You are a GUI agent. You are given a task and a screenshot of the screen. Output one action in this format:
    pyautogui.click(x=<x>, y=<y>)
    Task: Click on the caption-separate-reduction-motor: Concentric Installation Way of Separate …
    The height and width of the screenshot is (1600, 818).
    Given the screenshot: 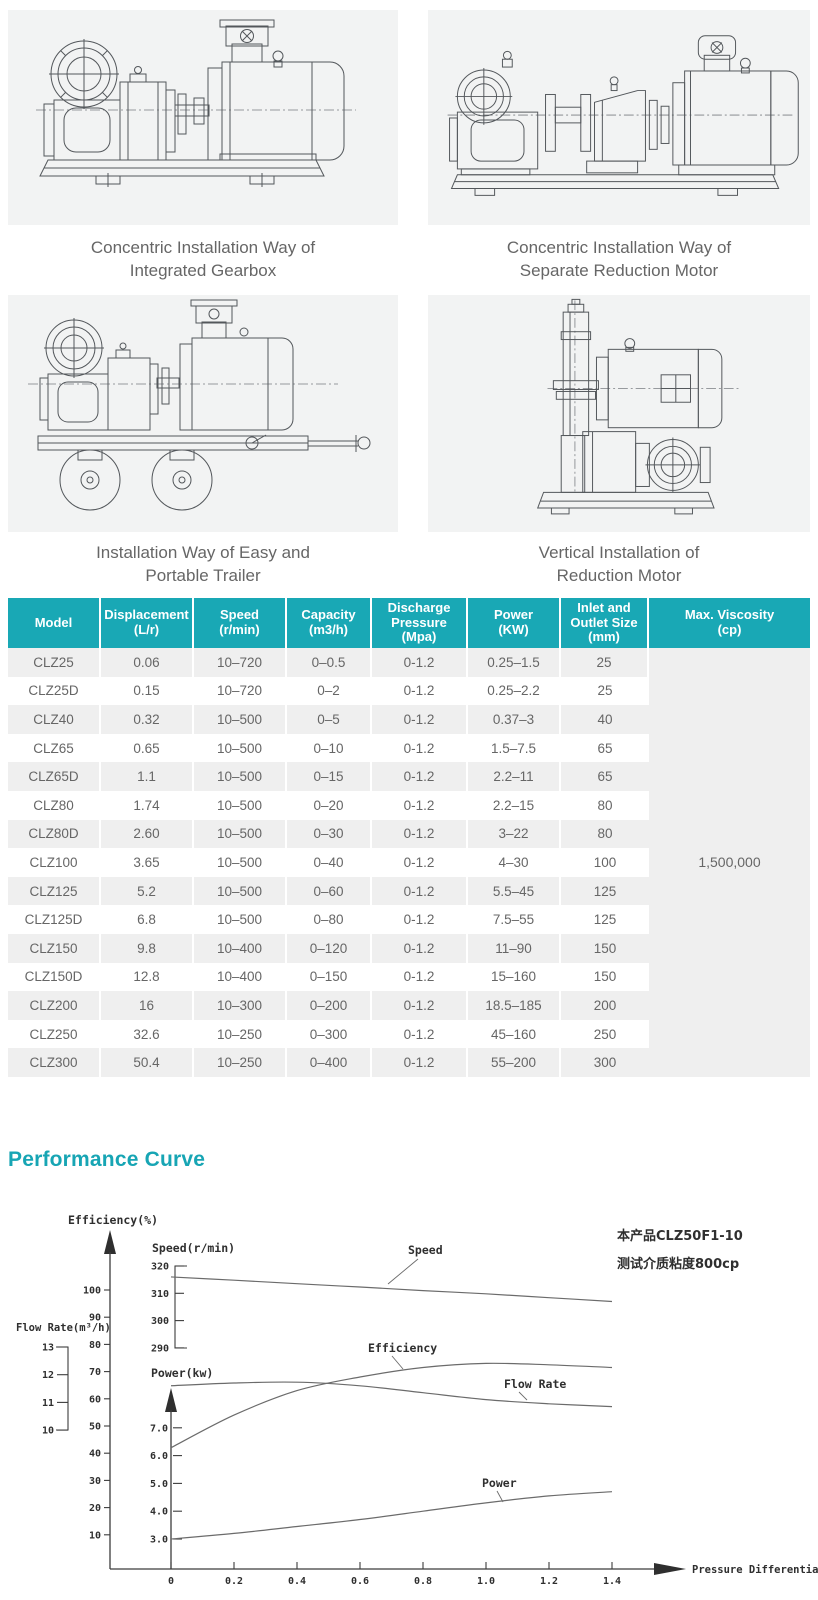 What is the action you would take?
    pyautogui.click(x=619, y=260)
    